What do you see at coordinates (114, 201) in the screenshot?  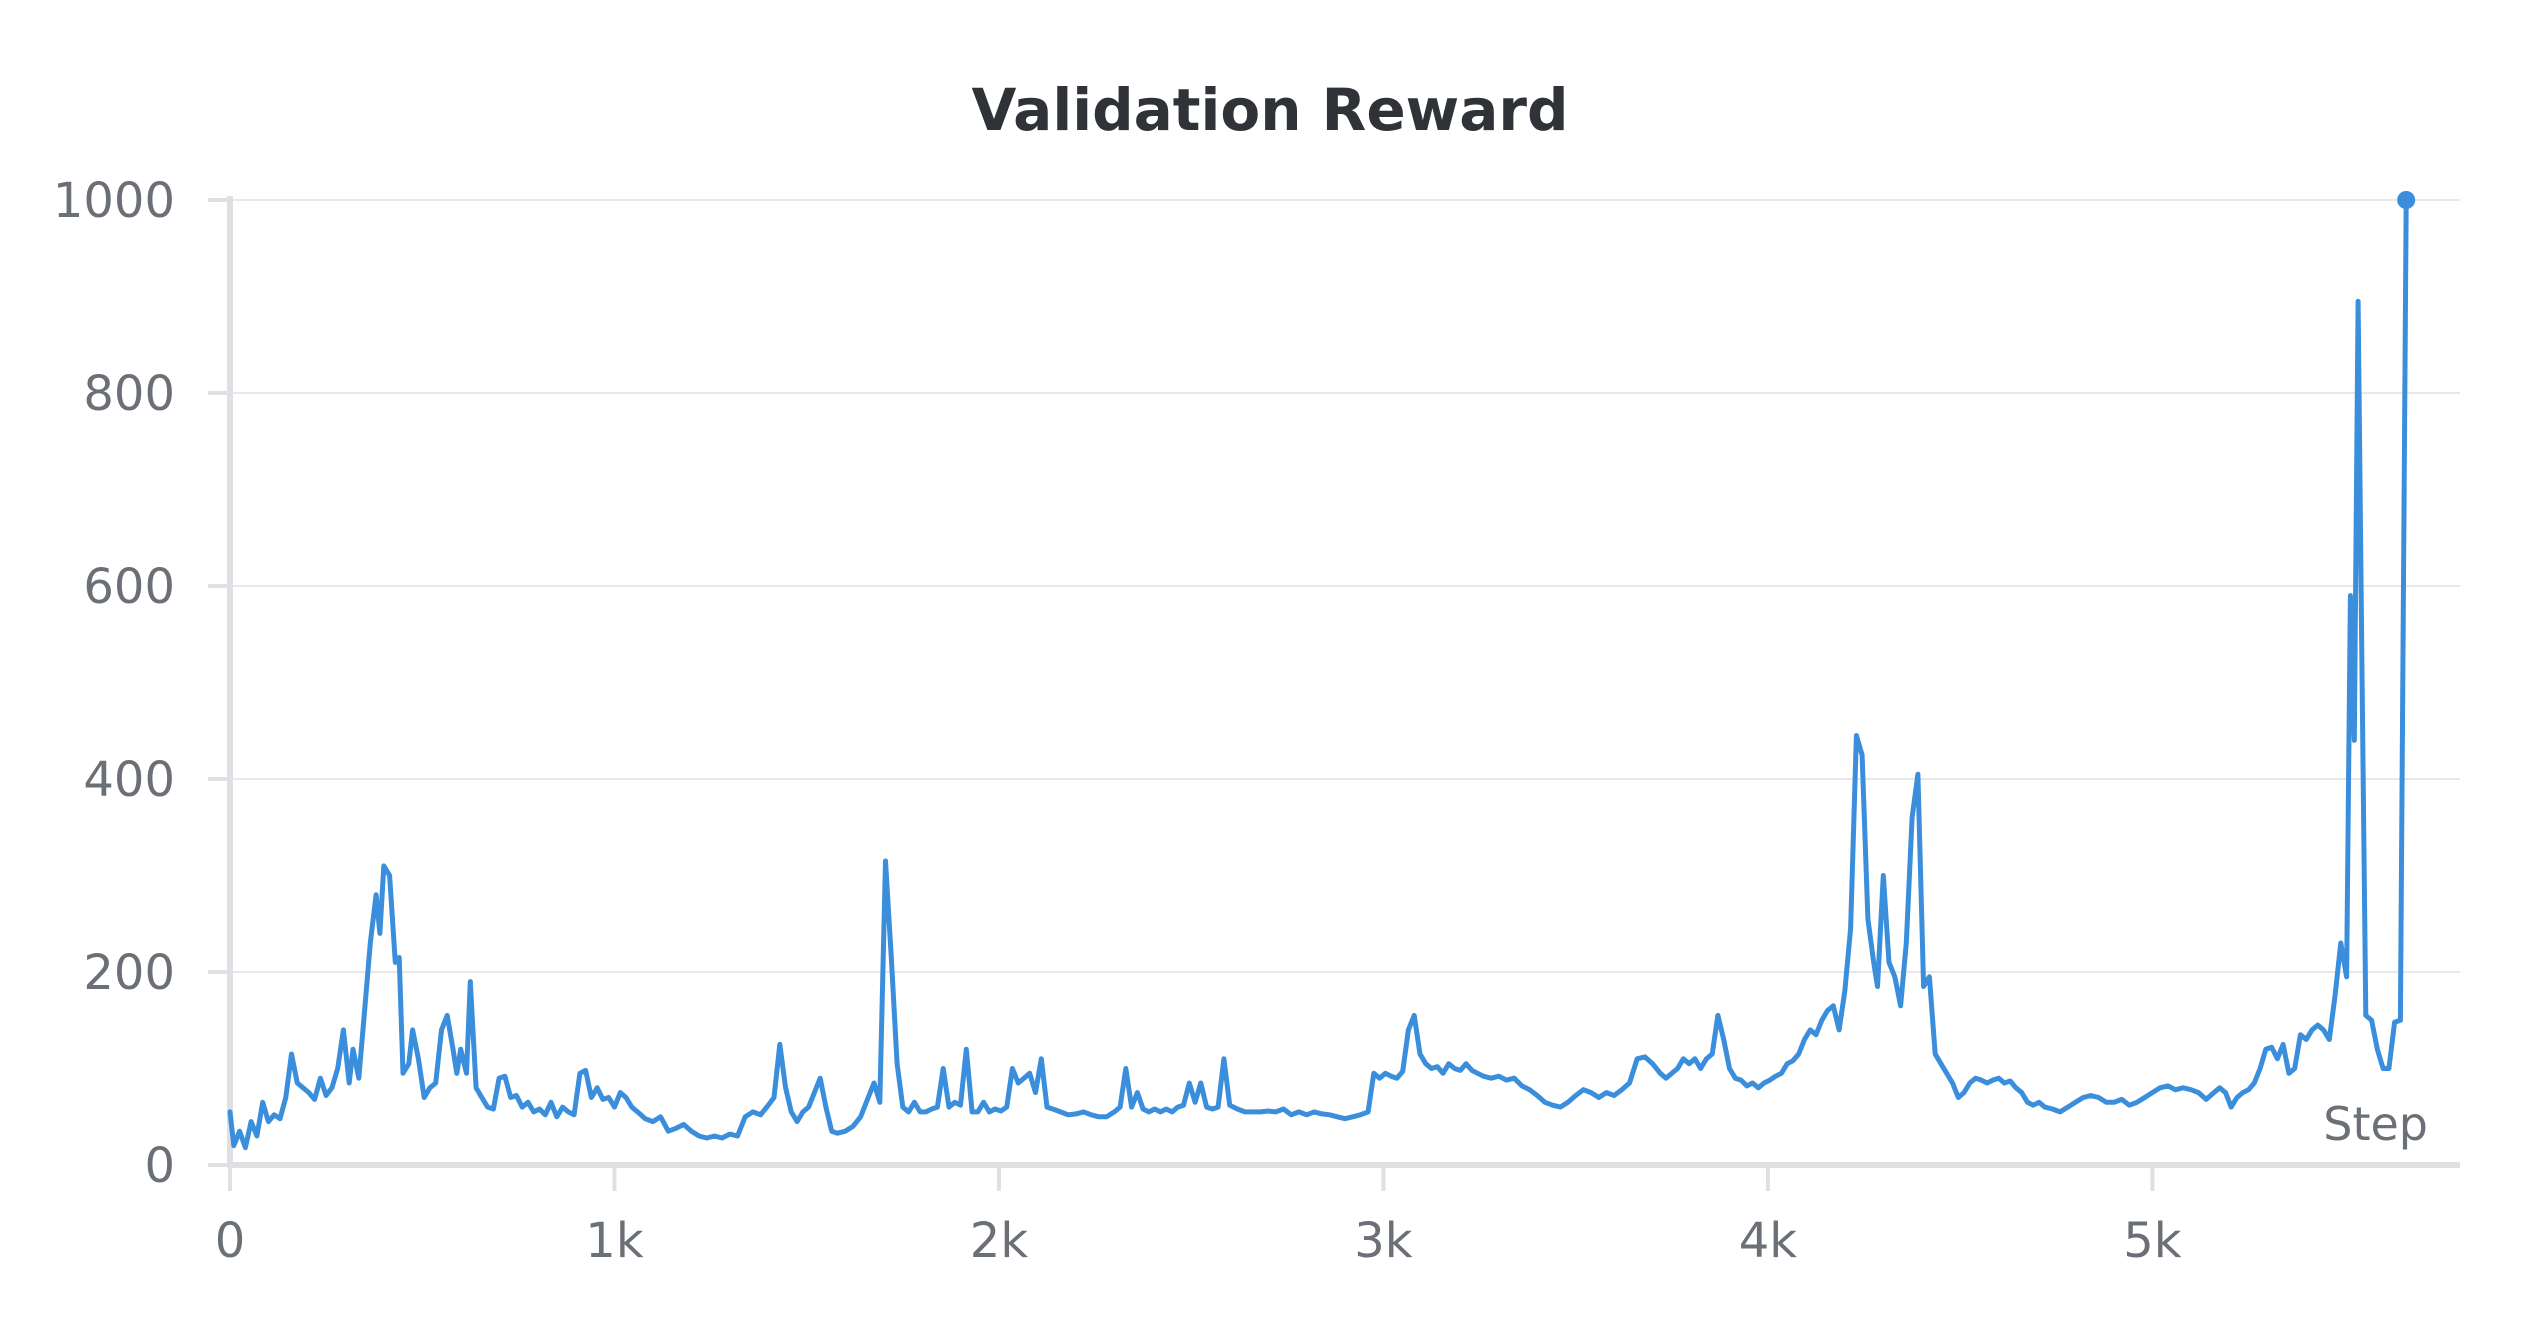 I see `y-tick-label: 1000` at bounding box center [114, 201].